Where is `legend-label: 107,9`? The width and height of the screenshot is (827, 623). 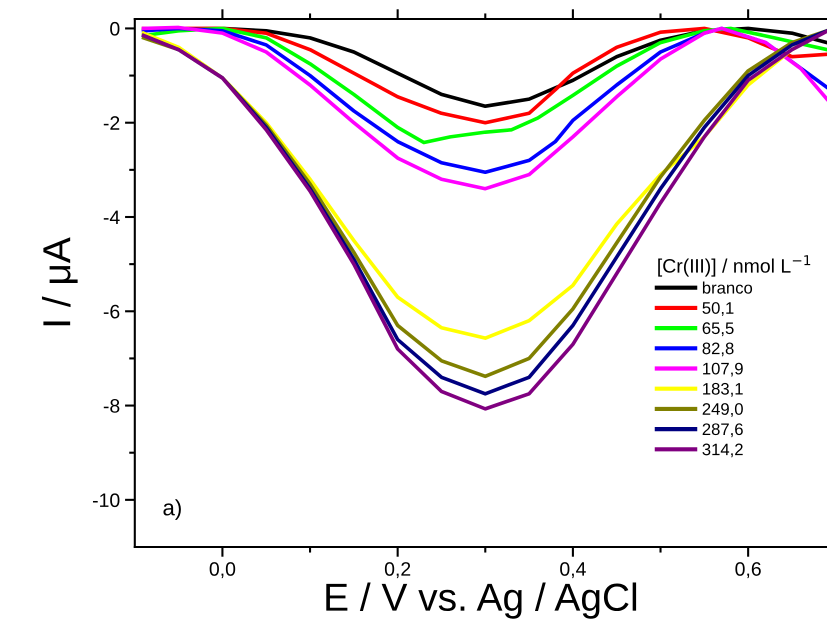
legend-label: 107,9 is located at coordinates (723, 369).